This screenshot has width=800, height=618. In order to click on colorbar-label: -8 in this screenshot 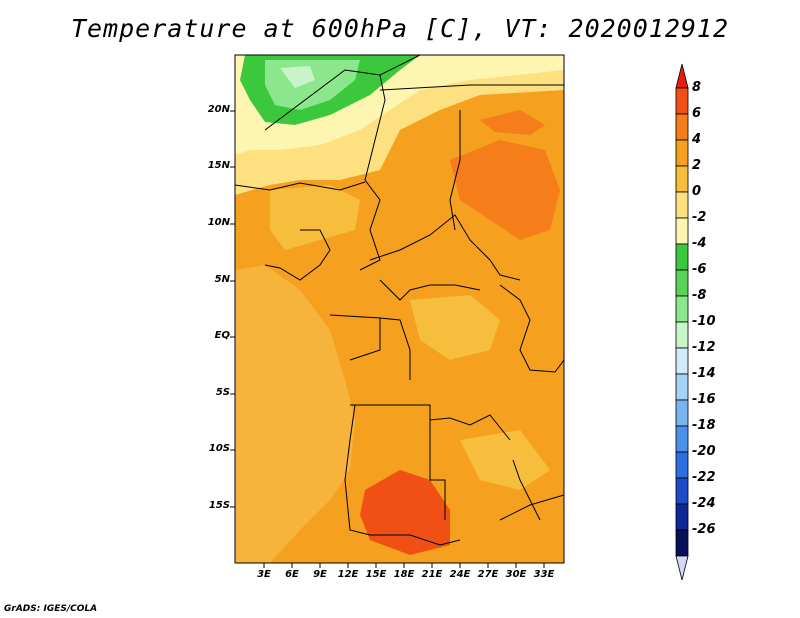, I will do `click(699, 295)`.